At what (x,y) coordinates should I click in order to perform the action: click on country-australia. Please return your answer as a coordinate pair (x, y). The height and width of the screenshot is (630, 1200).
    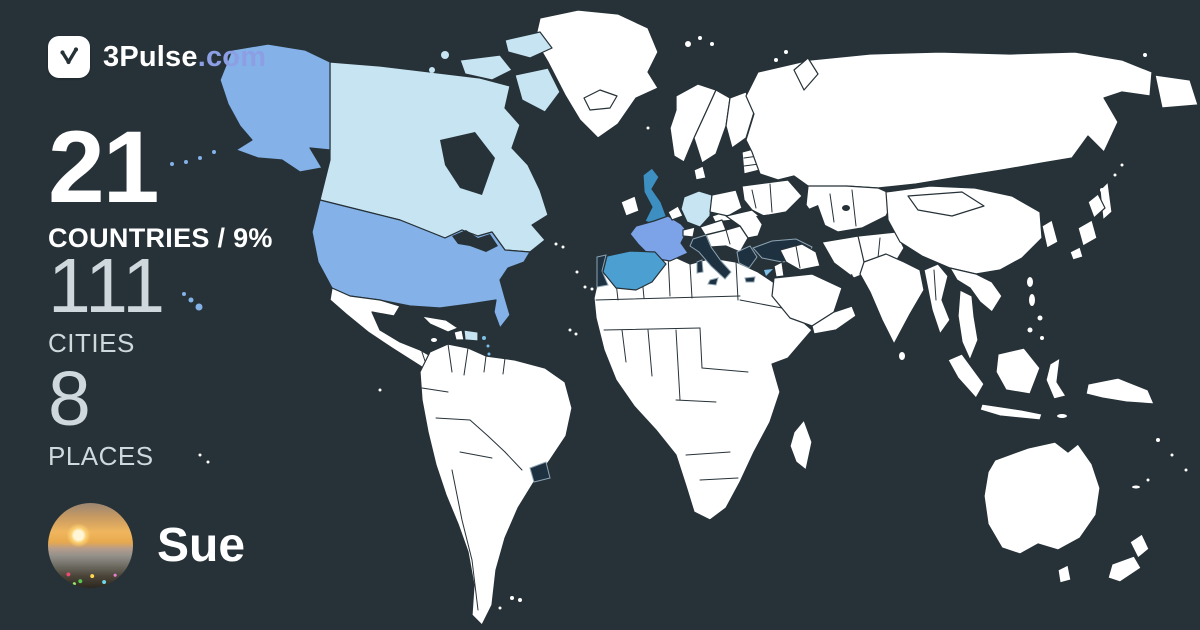
    Looking at the image, I should click on (1042, 512).